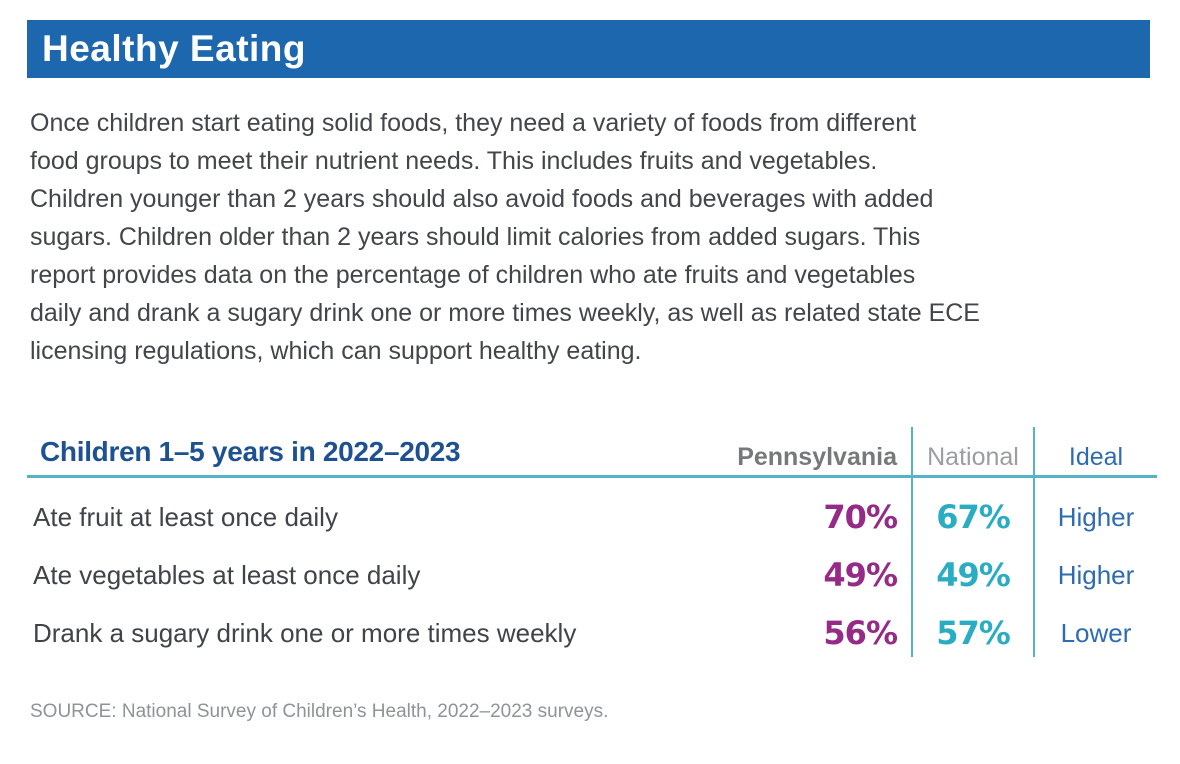 The image size is (1180, 764). Describe the element at coordinates (1096, 633) in the screenshot. I see `ideal-value: Lower` at that location.